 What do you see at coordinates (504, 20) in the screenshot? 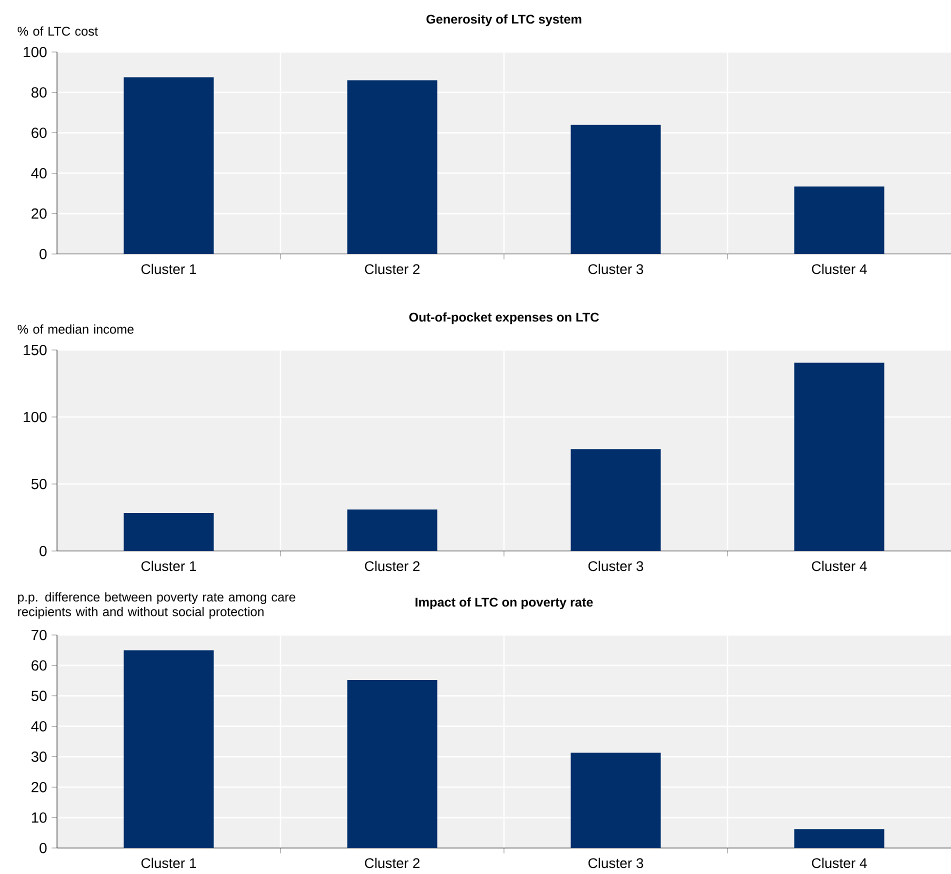
I see `chart-title: Generosity of LTC system` at bounding box center [504, 20].